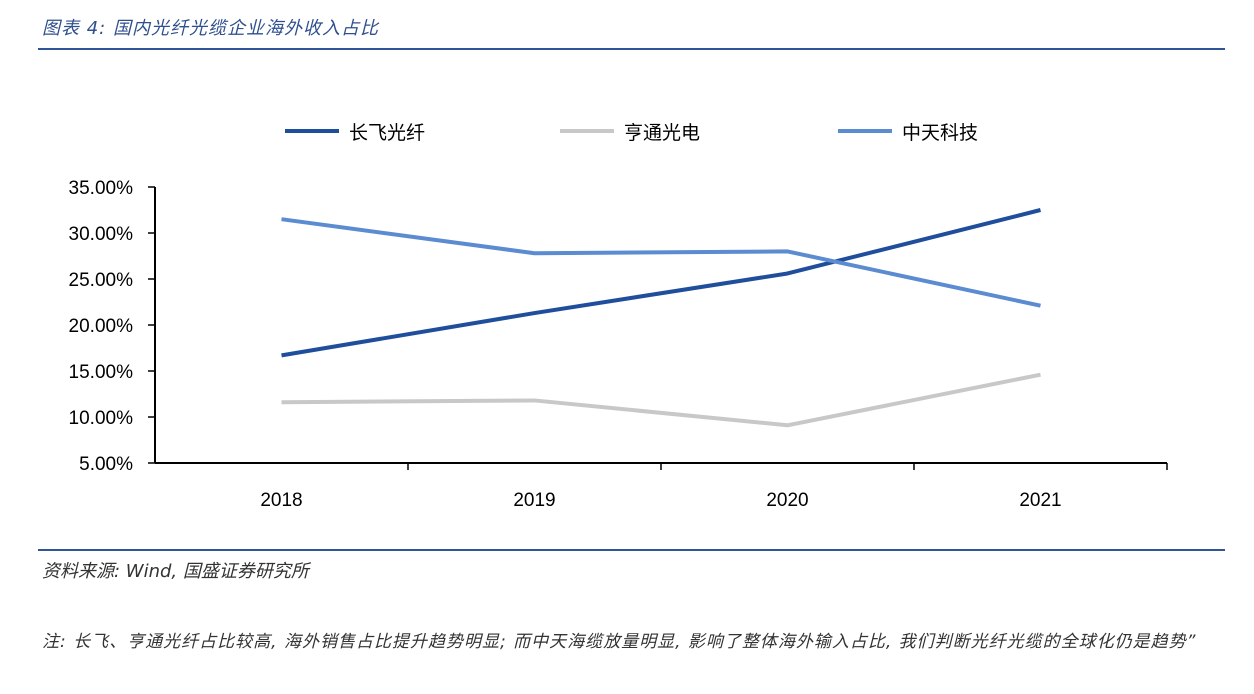  What do you see at coordinates (101, 188) in the screenshot?
I see `y-tick-label: 35.00%` at bounding box center [101, 188].